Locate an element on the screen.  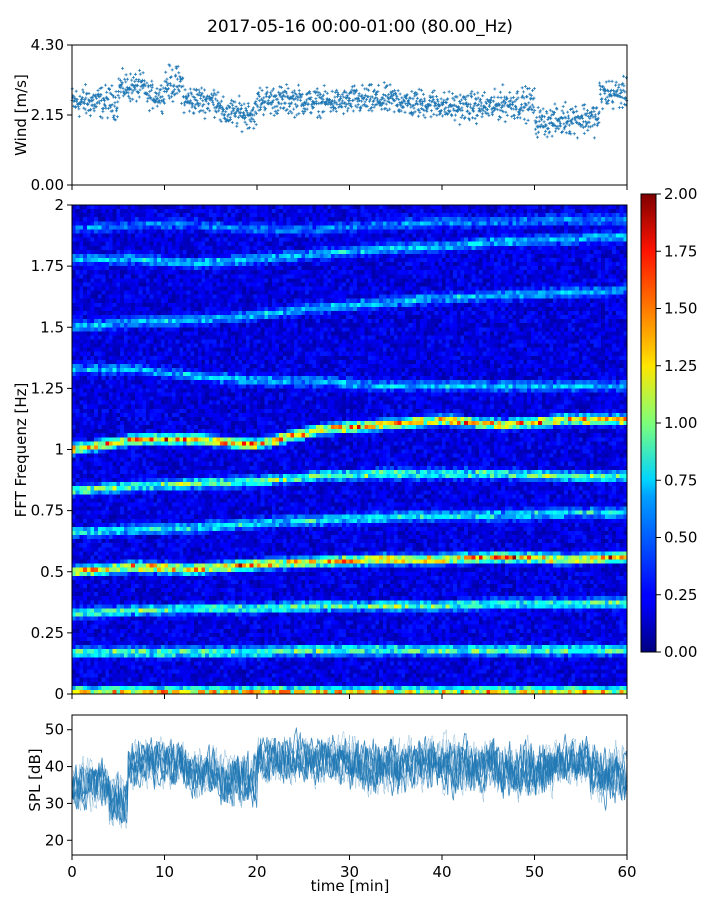
spl-x-ticks: 0 10 20 30 40 50 60 is located at coordinates (352, 868).